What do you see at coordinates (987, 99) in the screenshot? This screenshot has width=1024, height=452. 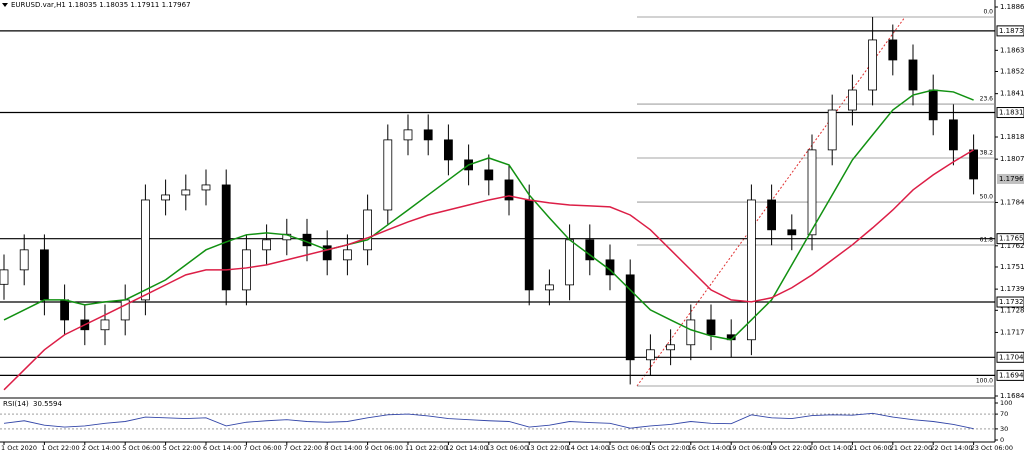 I see `fib-label: 23.6` at bounding box center [987, 99].